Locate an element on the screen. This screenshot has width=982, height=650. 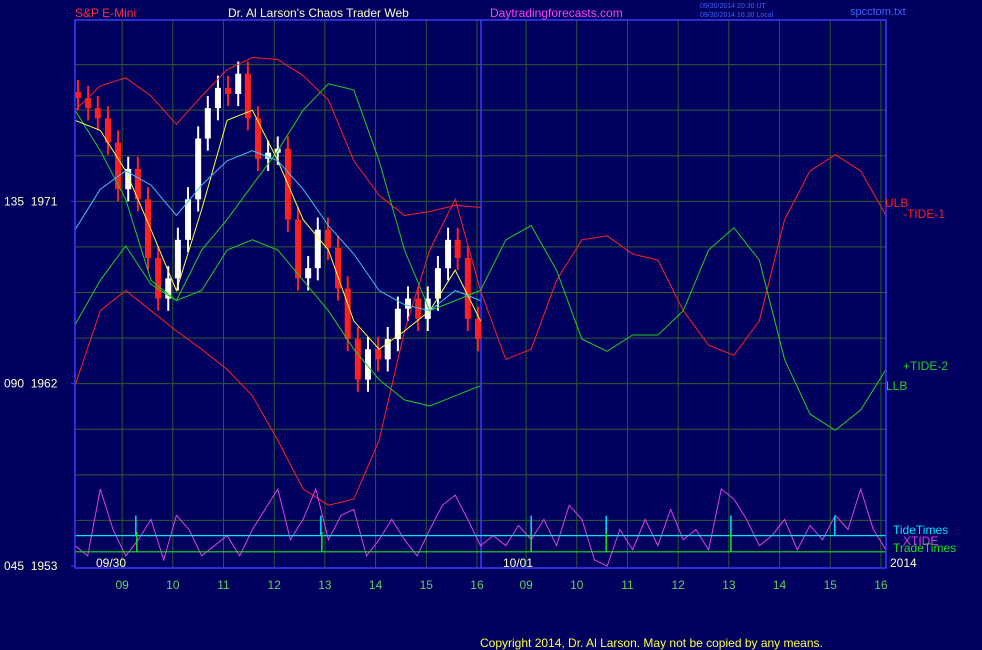
series-label: +TIDE-2 is located at coordinates (925, 366).